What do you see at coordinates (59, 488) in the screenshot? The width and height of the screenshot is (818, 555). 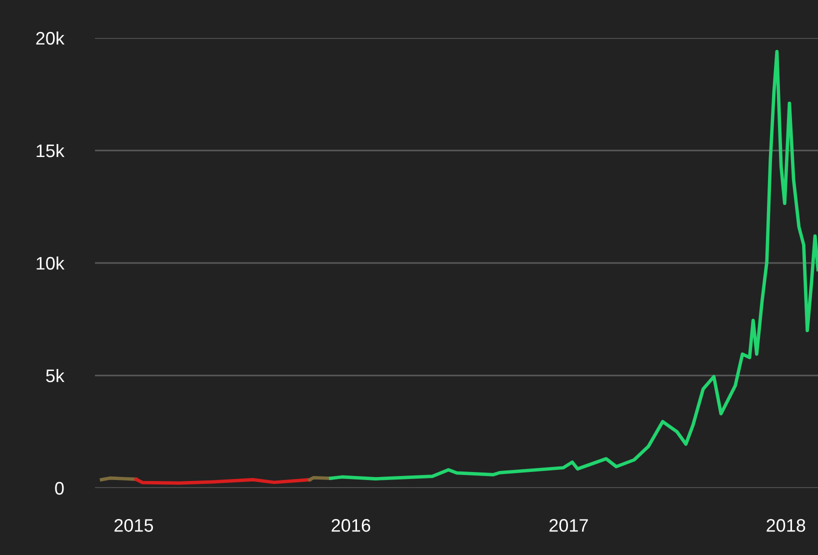 I see `y-tick-label: 0` at bounding box center [59, 488].